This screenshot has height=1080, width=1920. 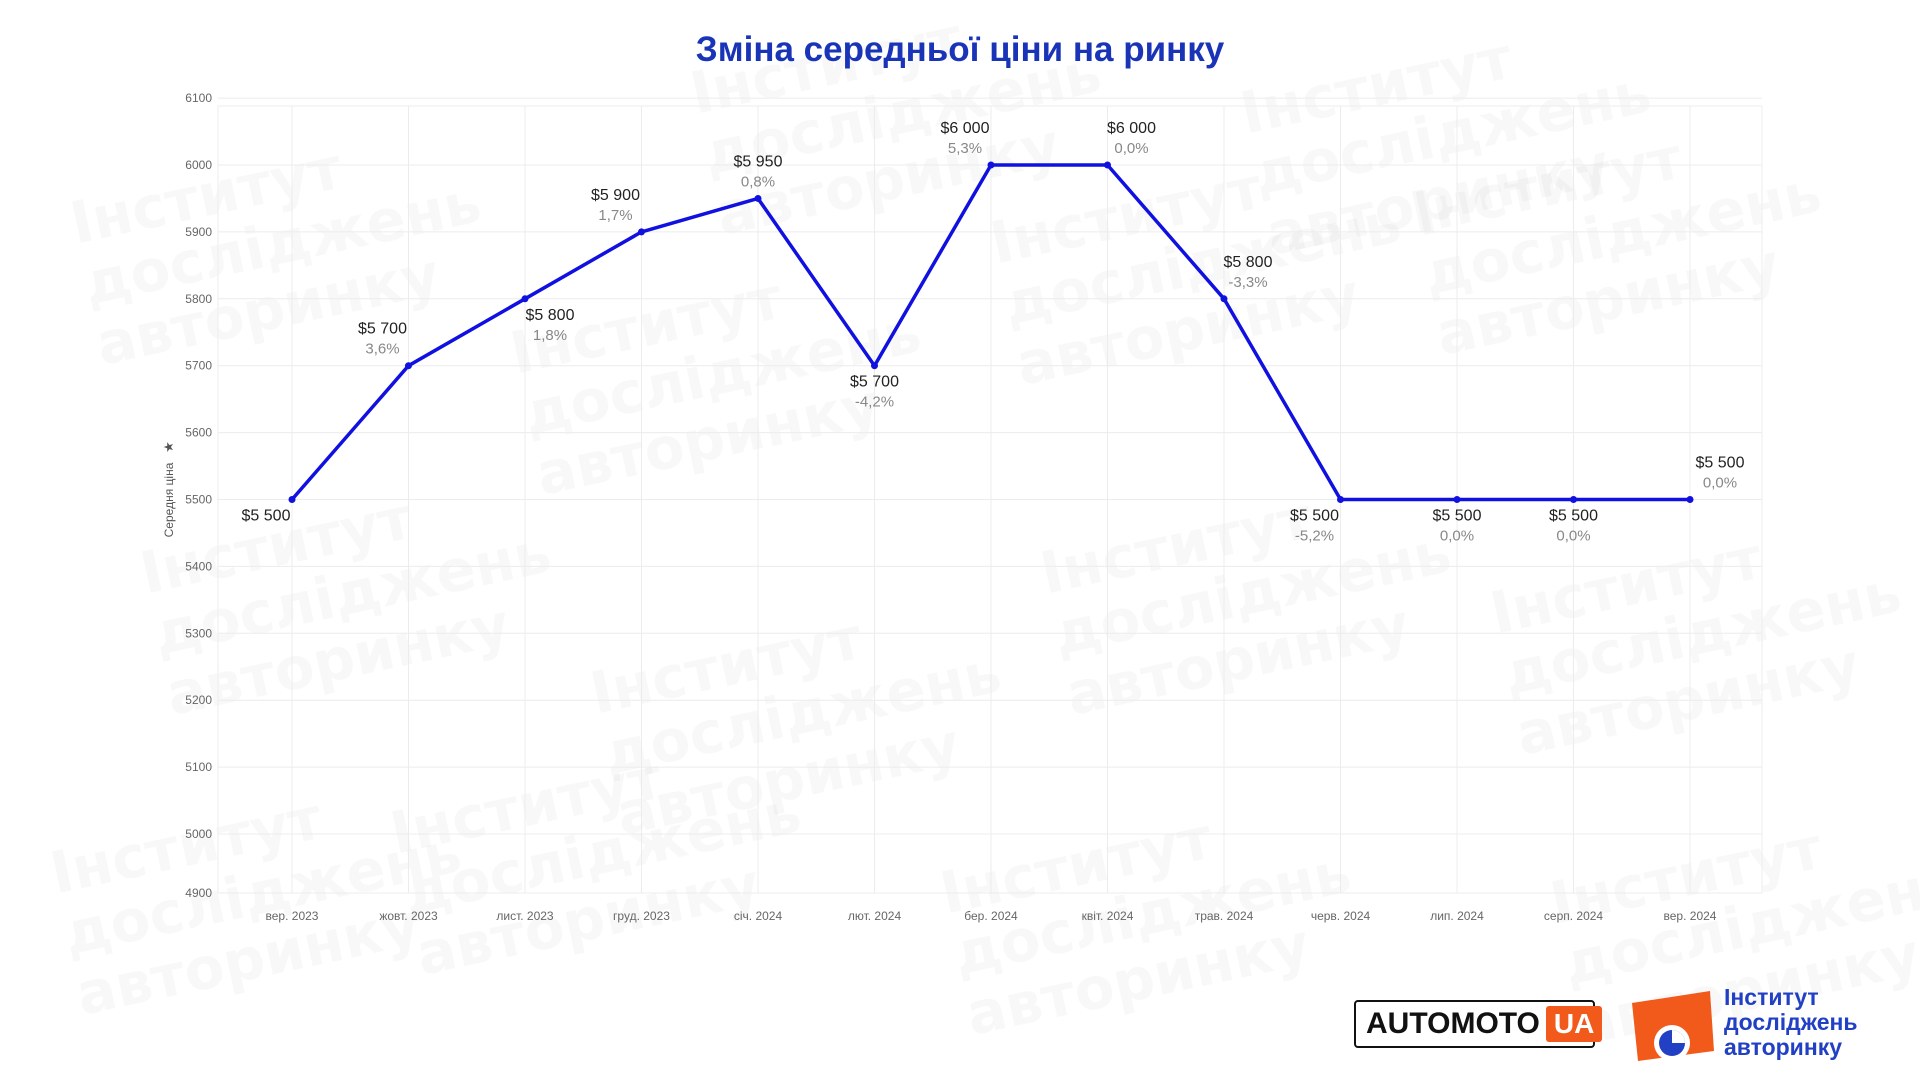 I want to click on y-tick-label: 5300, so click(x=198, y=633).